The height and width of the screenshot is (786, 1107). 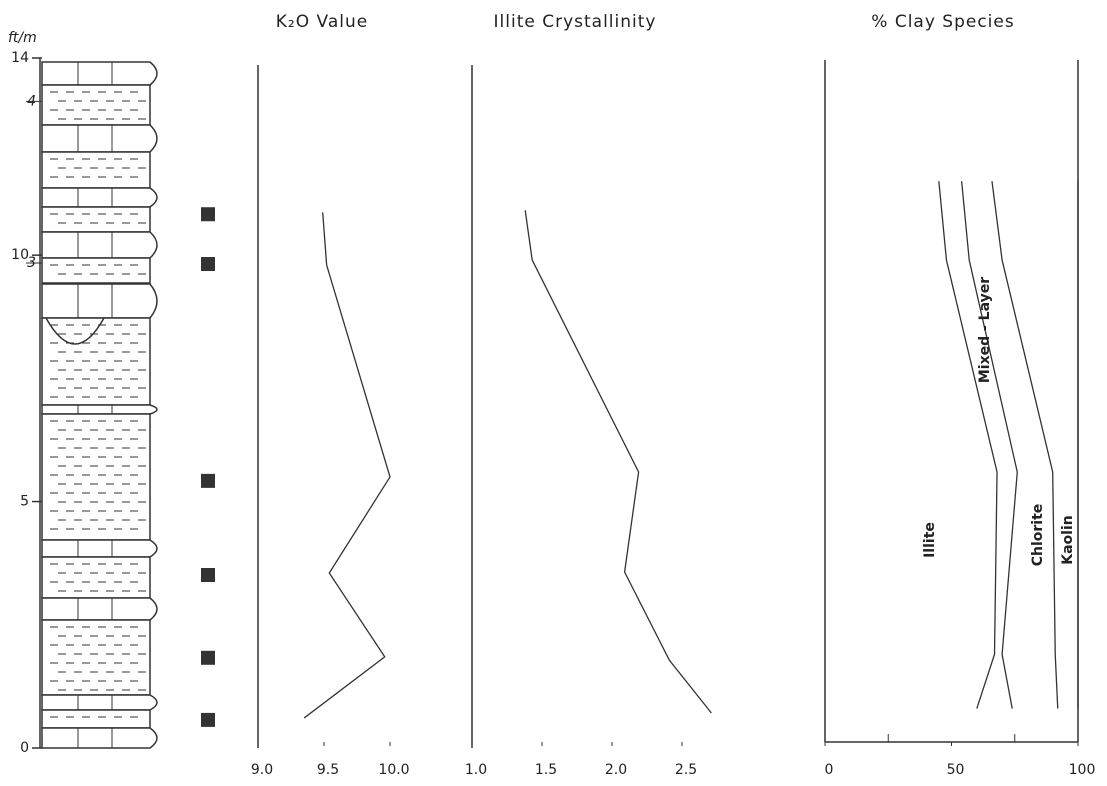 I want to click on x-tick-label: 10.0, so click(x=393, y=770).